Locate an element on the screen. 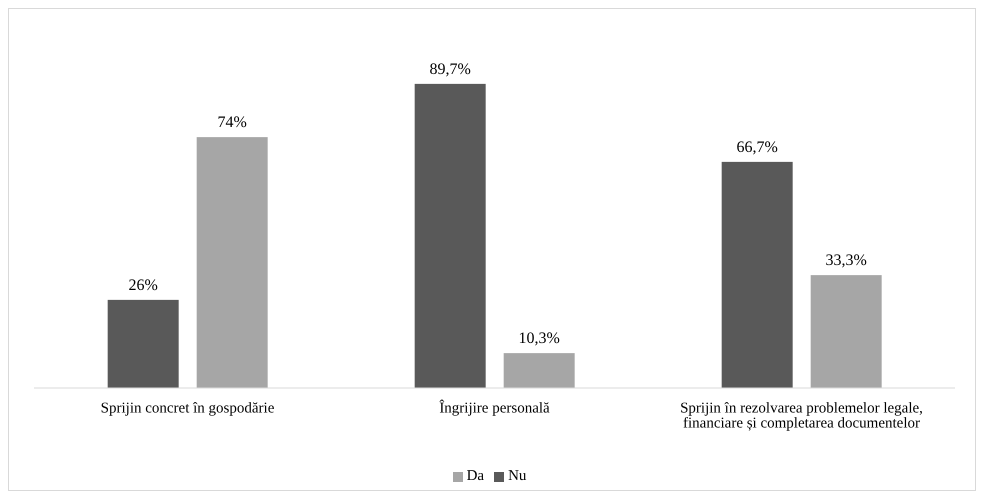 The image size is (982, 499). data-label: 74% is located at coordinates (232, 123).